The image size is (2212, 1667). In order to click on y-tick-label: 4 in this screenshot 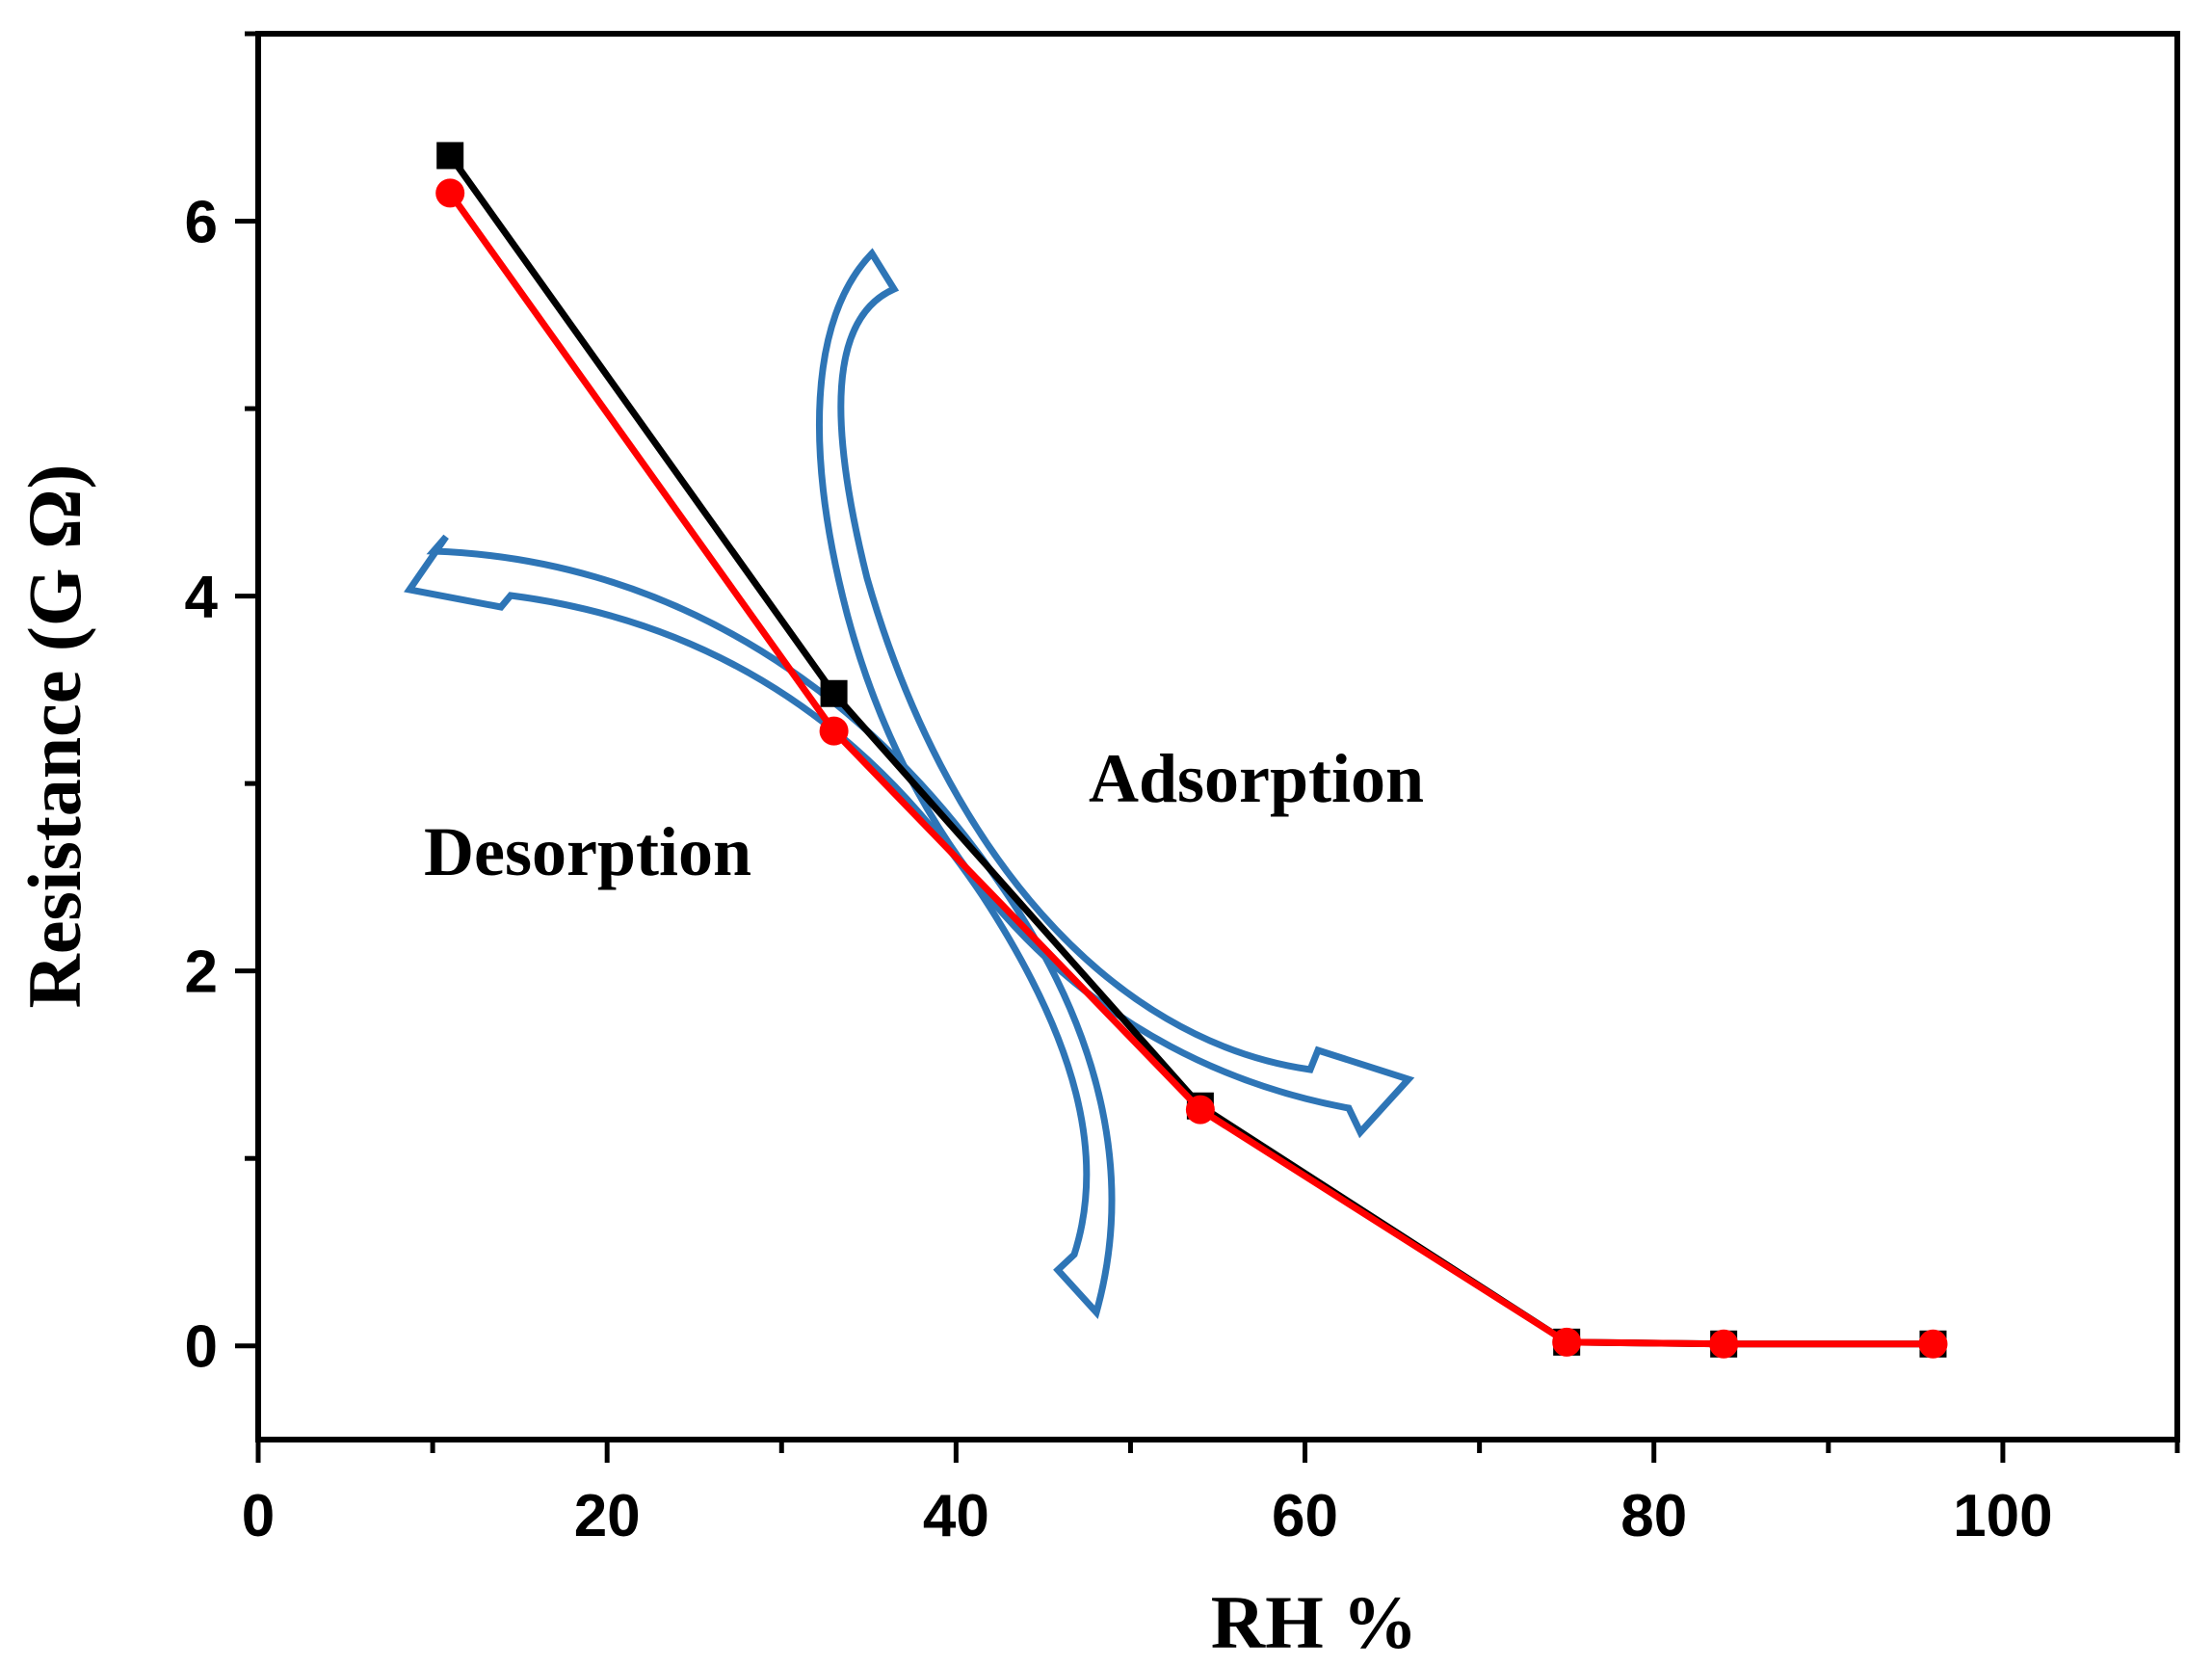, I will do `click(202, 598)`.